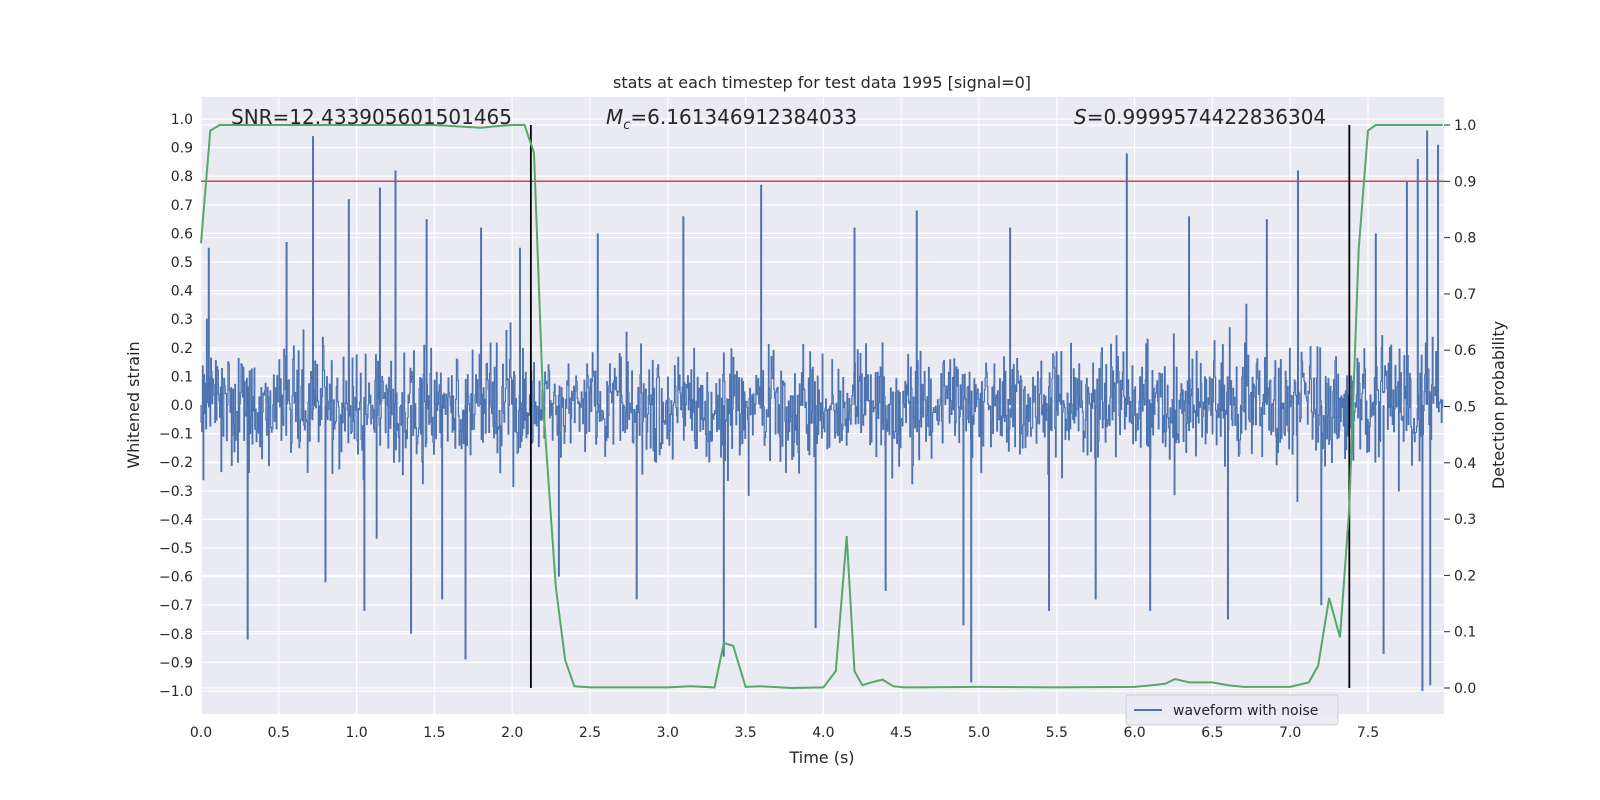 Image resolution: width=1600 pixels, height=800 pixels. Describe the element at coordinates (1465, 126) in the screenshot. I see `y2-tick-label: 1.0` at that location.